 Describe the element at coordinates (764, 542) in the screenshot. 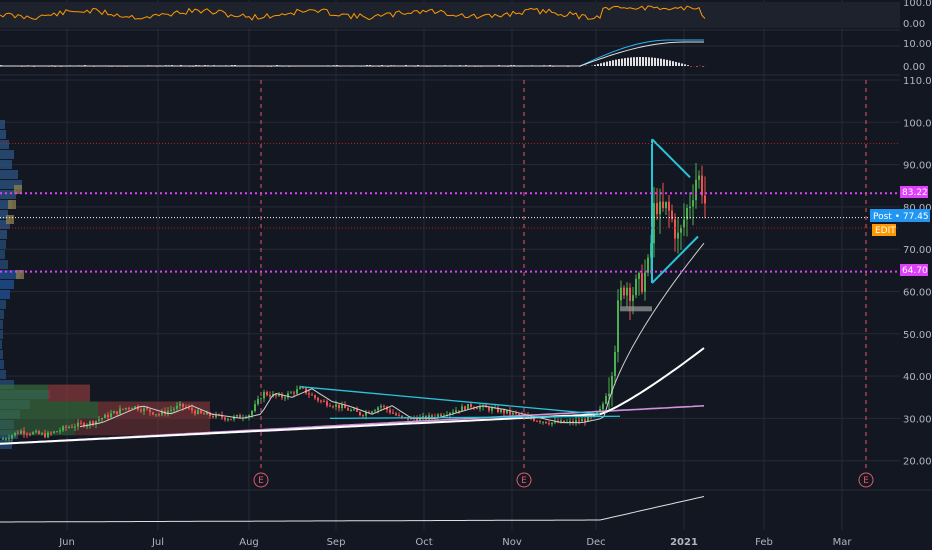

I see `date-label-8: Feb` at that location.